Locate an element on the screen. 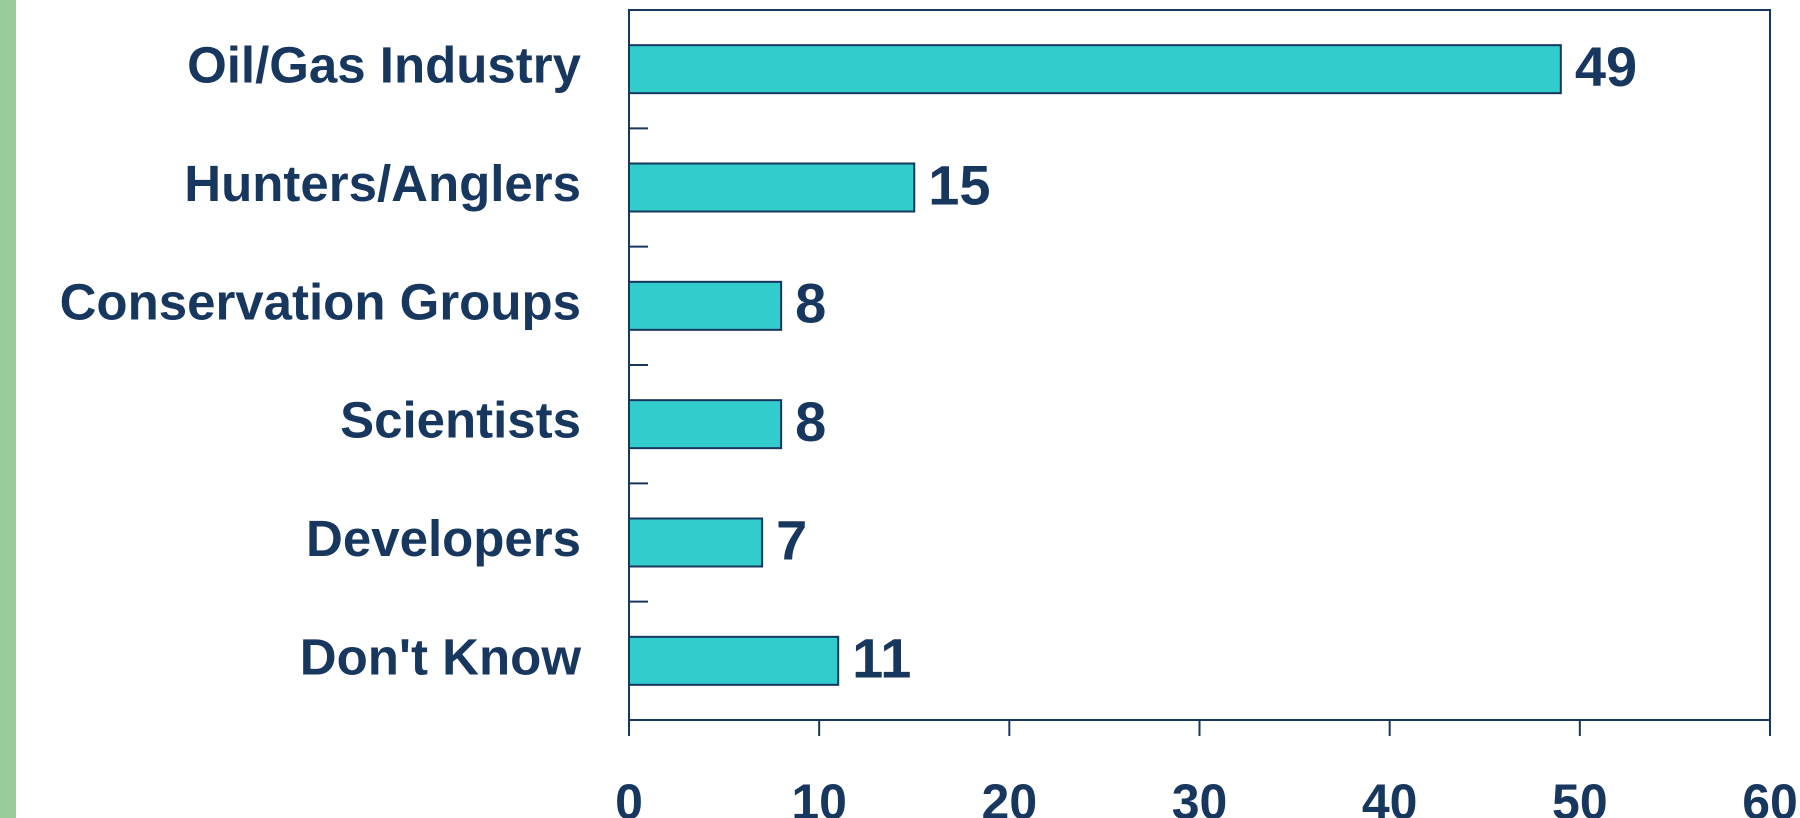 This screenshot has height=818, width=1800. value-label: 11 is located at coordinates (881, 658).